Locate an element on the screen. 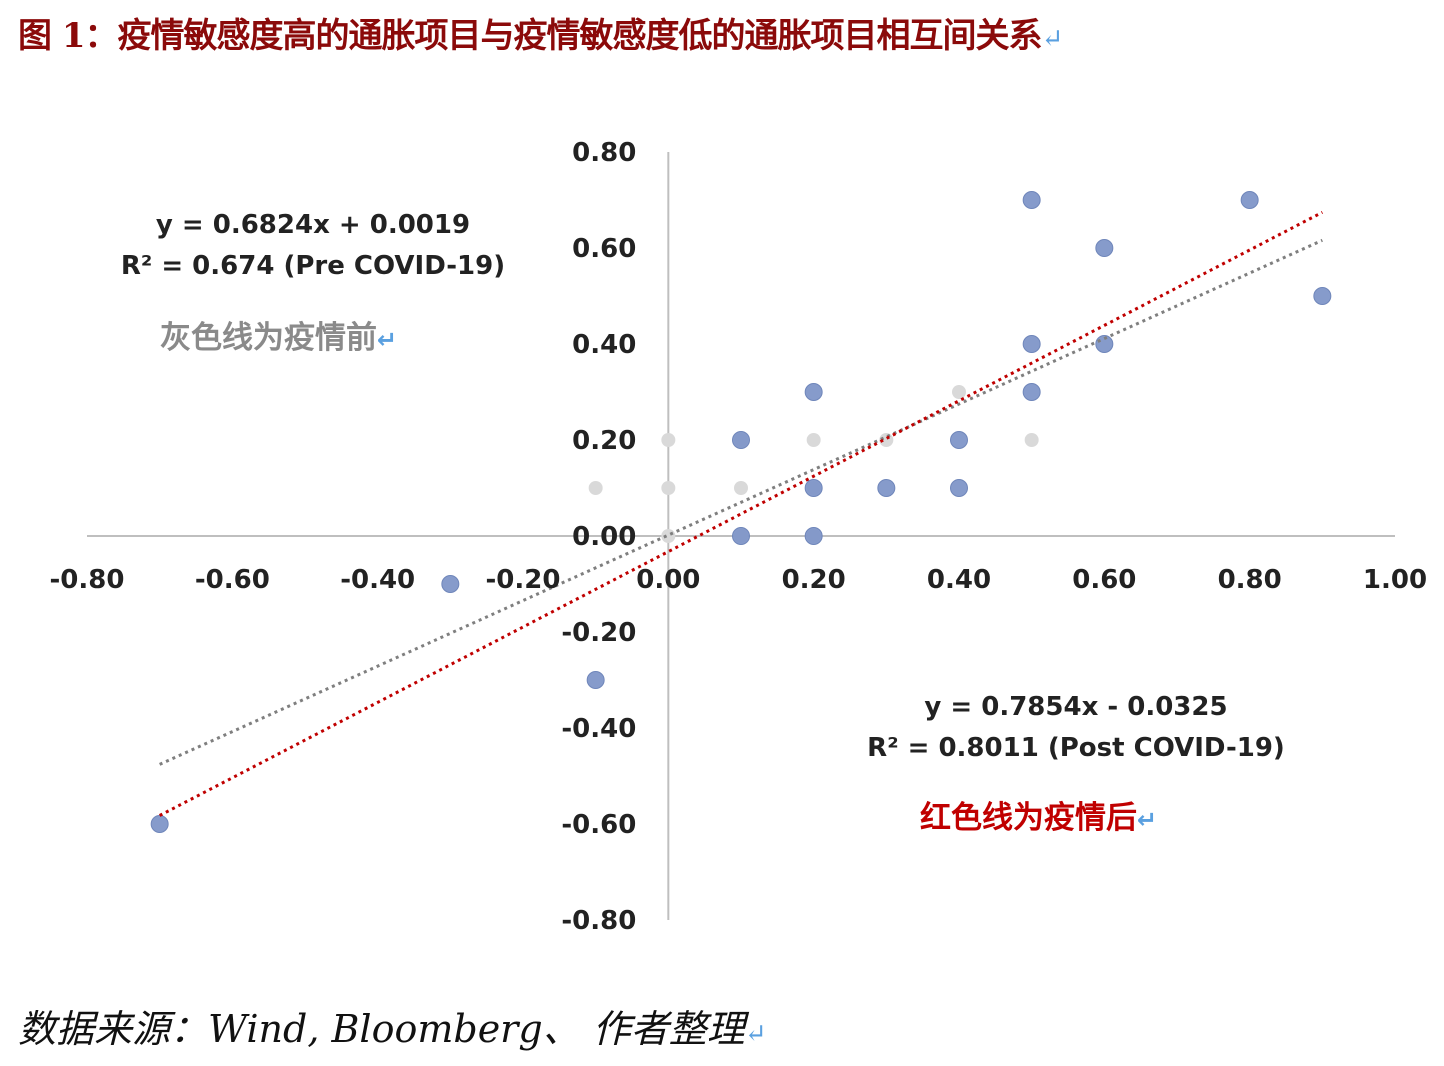  y-tick-label: 0.00 is located at coordinates (604, 537).